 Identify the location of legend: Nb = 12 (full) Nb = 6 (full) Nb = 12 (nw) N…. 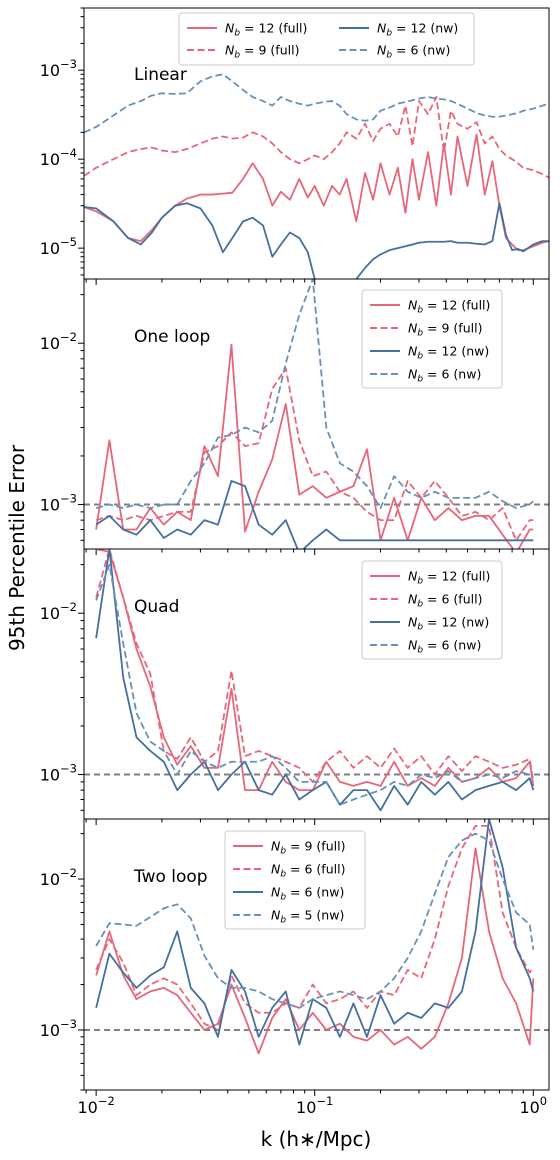
(432, 610).